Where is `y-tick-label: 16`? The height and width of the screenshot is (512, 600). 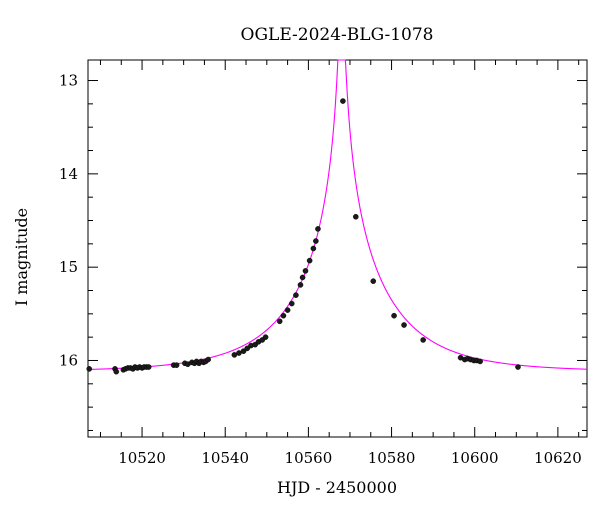
y-tick-label: 16 is located at coordinates (68, 360).